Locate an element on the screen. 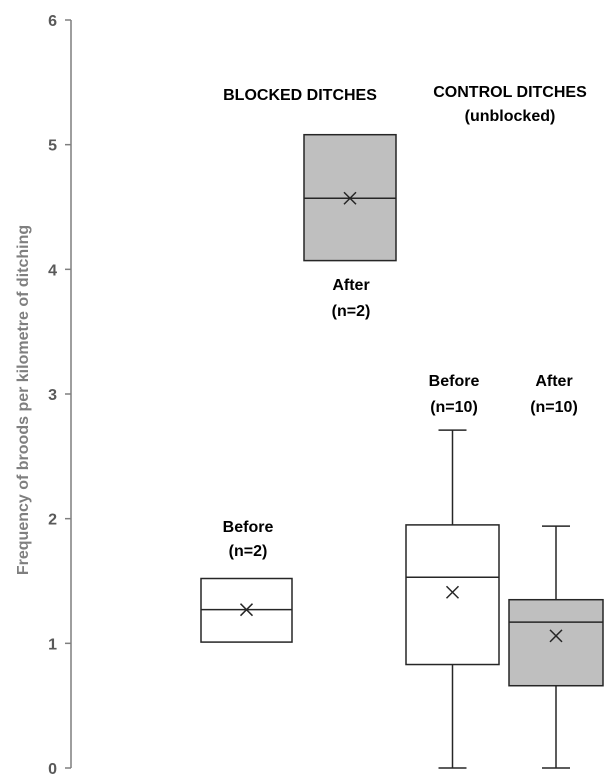 The height and width of the screenshot is (776, 613). y-tick-label: 4 is located at coordinates (52, 270).